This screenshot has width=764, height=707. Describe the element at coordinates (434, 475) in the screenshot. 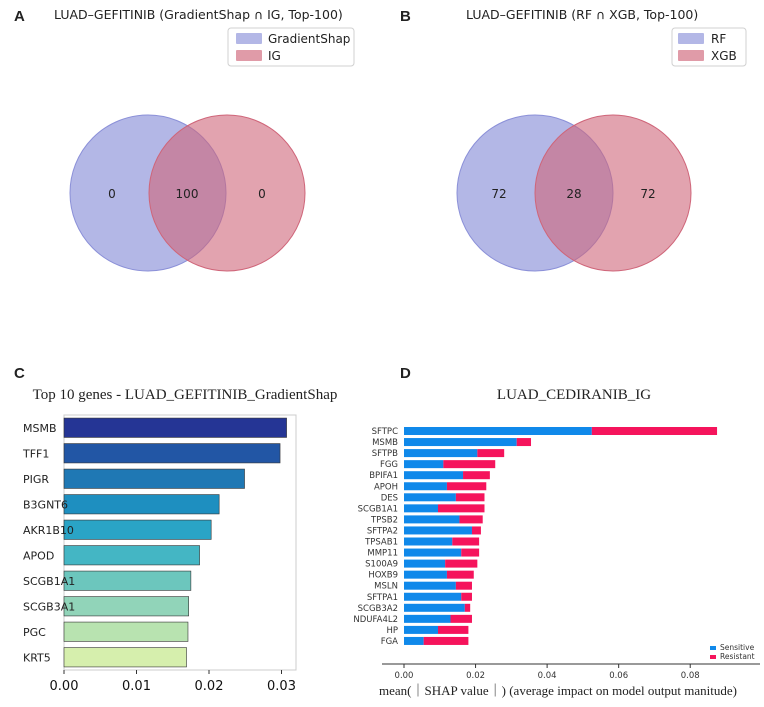

I see `bar-sensitive-bpifa1` at that location.